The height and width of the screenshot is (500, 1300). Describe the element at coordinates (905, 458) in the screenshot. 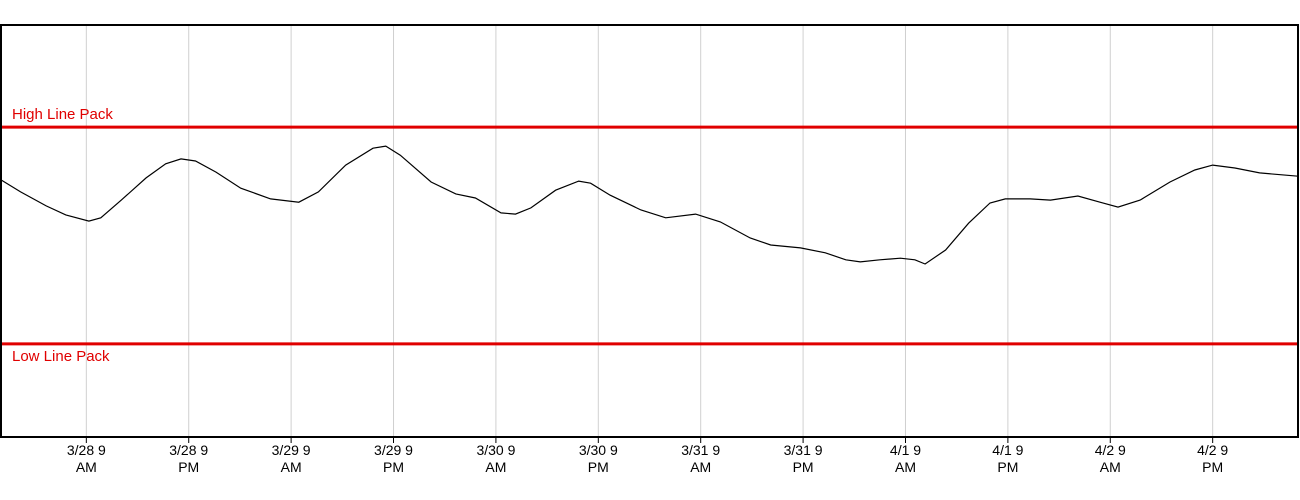

I see `x-tick-label: 4/1 9 AM` at that location.